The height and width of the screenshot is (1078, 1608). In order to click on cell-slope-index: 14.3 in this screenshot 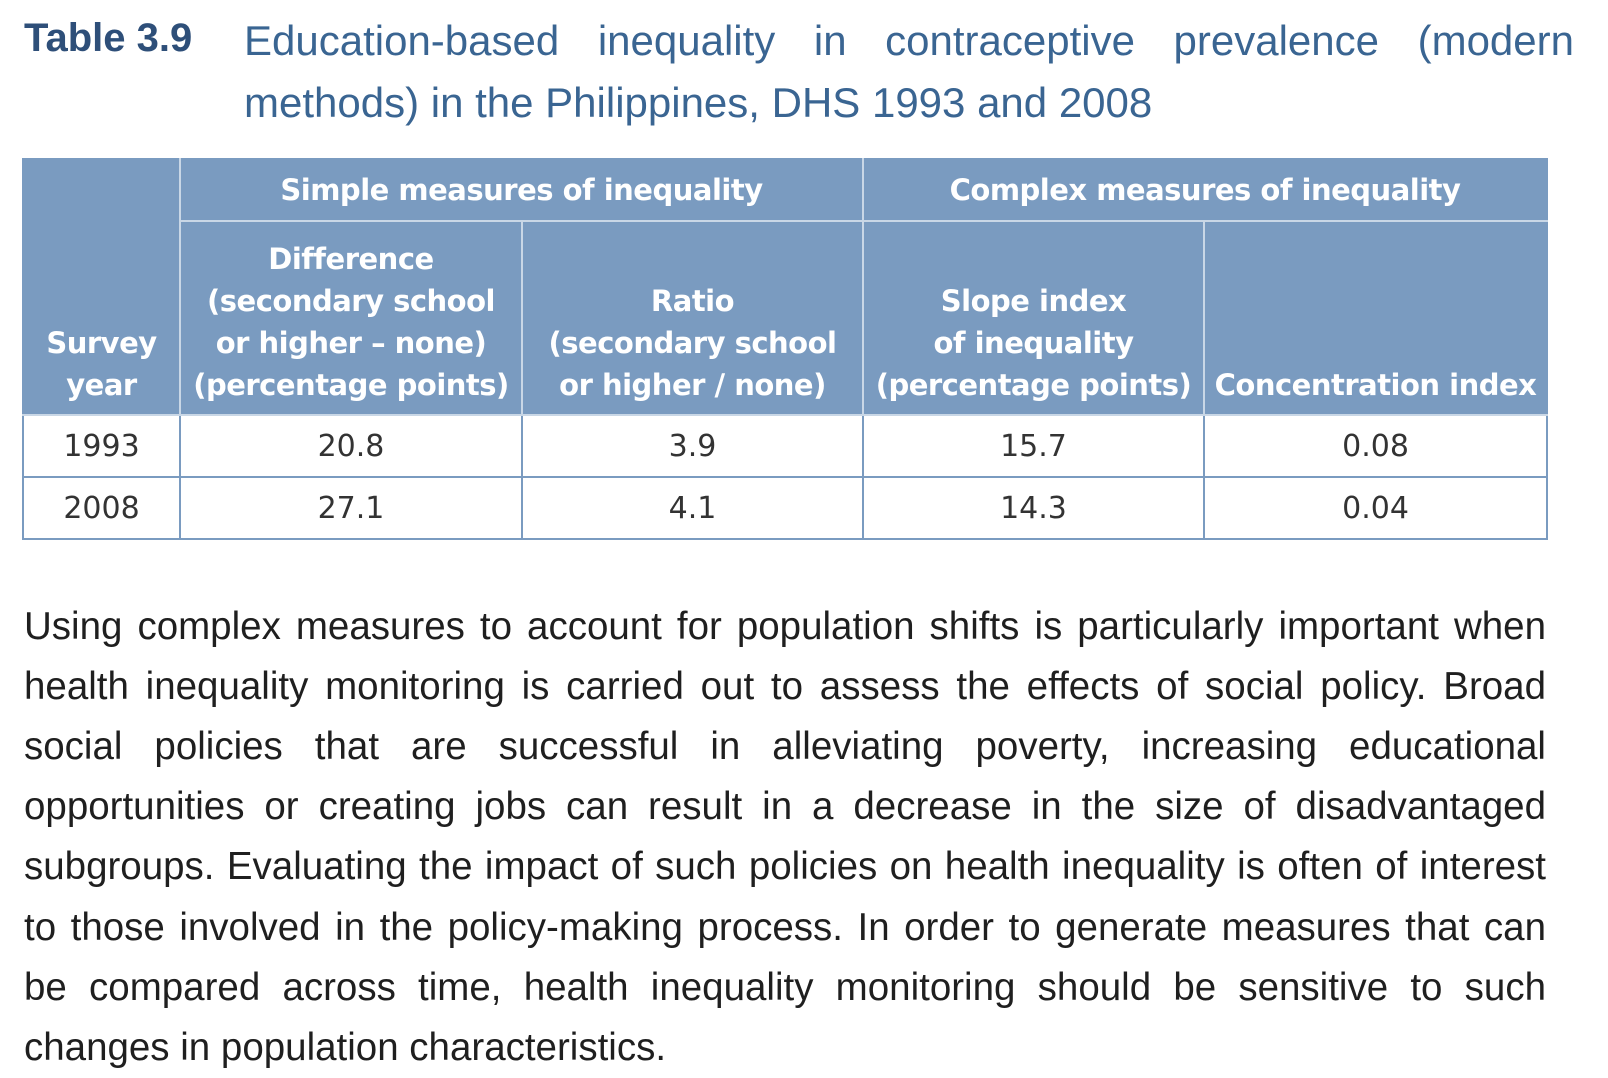, I will do `click(1033, 508)`.